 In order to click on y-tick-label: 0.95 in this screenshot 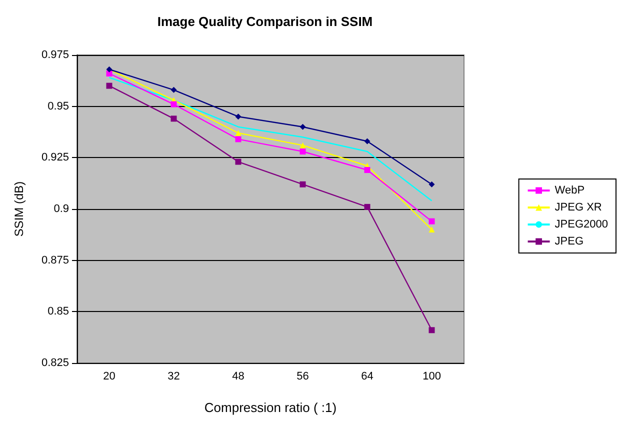, I will do `click(58, 106)`.